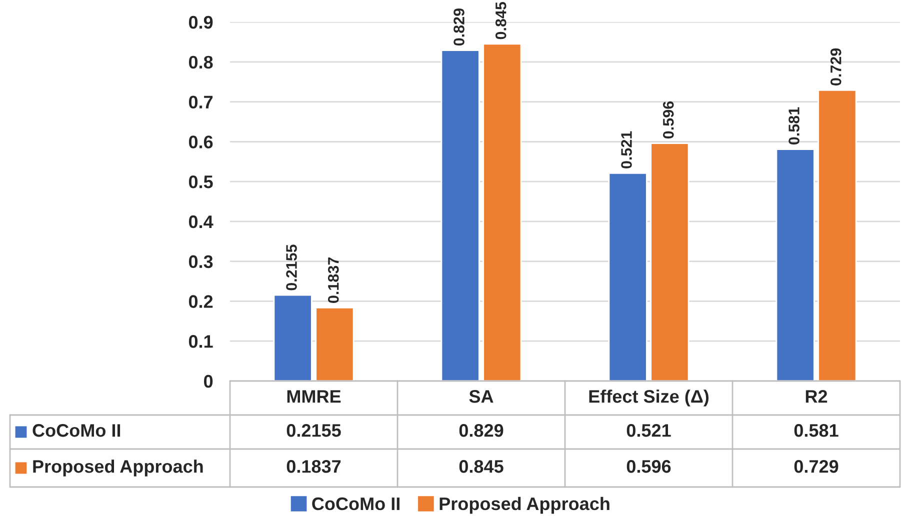  Describe the element at coordinates (313, 466) in the screenshot. I see `data-label: 0.1837` at that location.